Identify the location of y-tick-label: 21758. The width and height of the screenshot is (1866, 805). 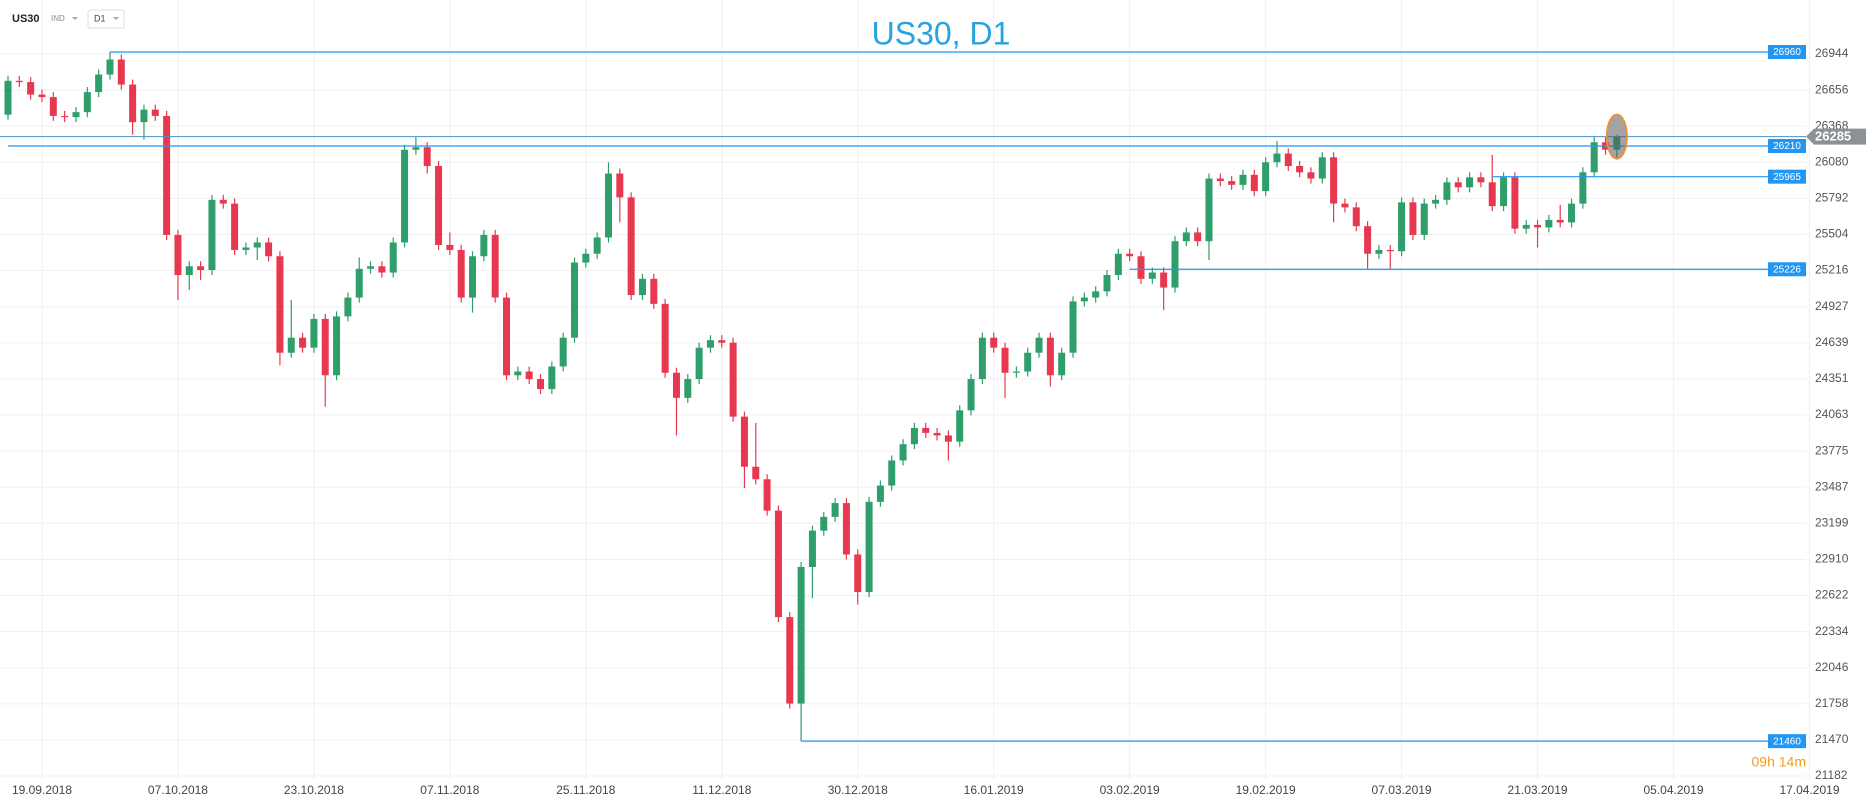
(1832, 703).